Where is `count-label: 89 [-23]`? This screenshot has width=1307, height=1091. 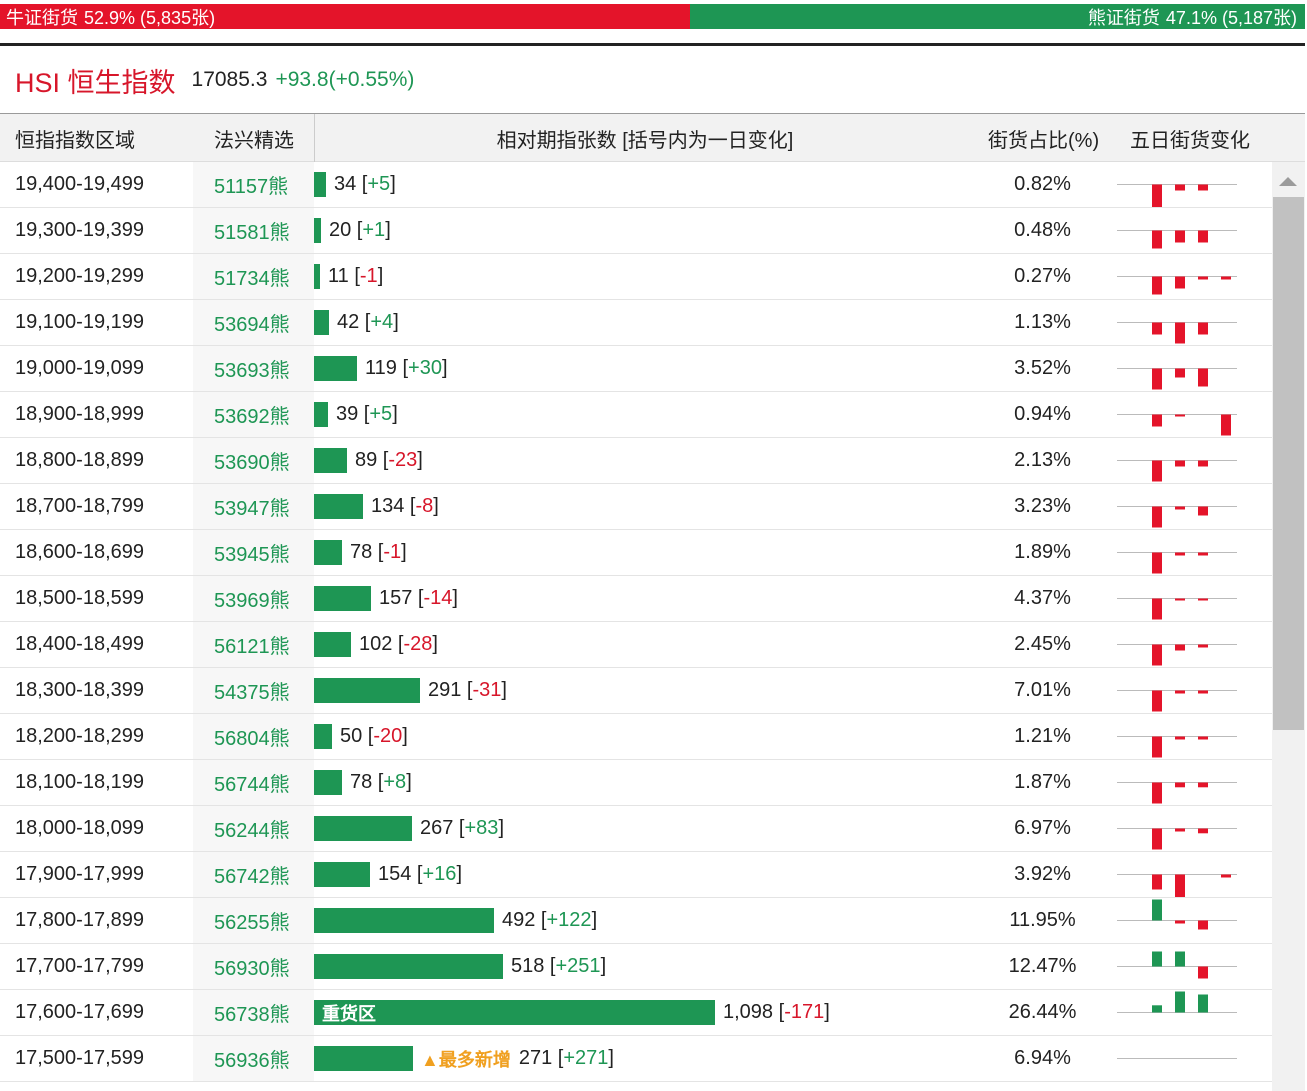
count-label: 89 [-23] is located at coordinates (389, 460).